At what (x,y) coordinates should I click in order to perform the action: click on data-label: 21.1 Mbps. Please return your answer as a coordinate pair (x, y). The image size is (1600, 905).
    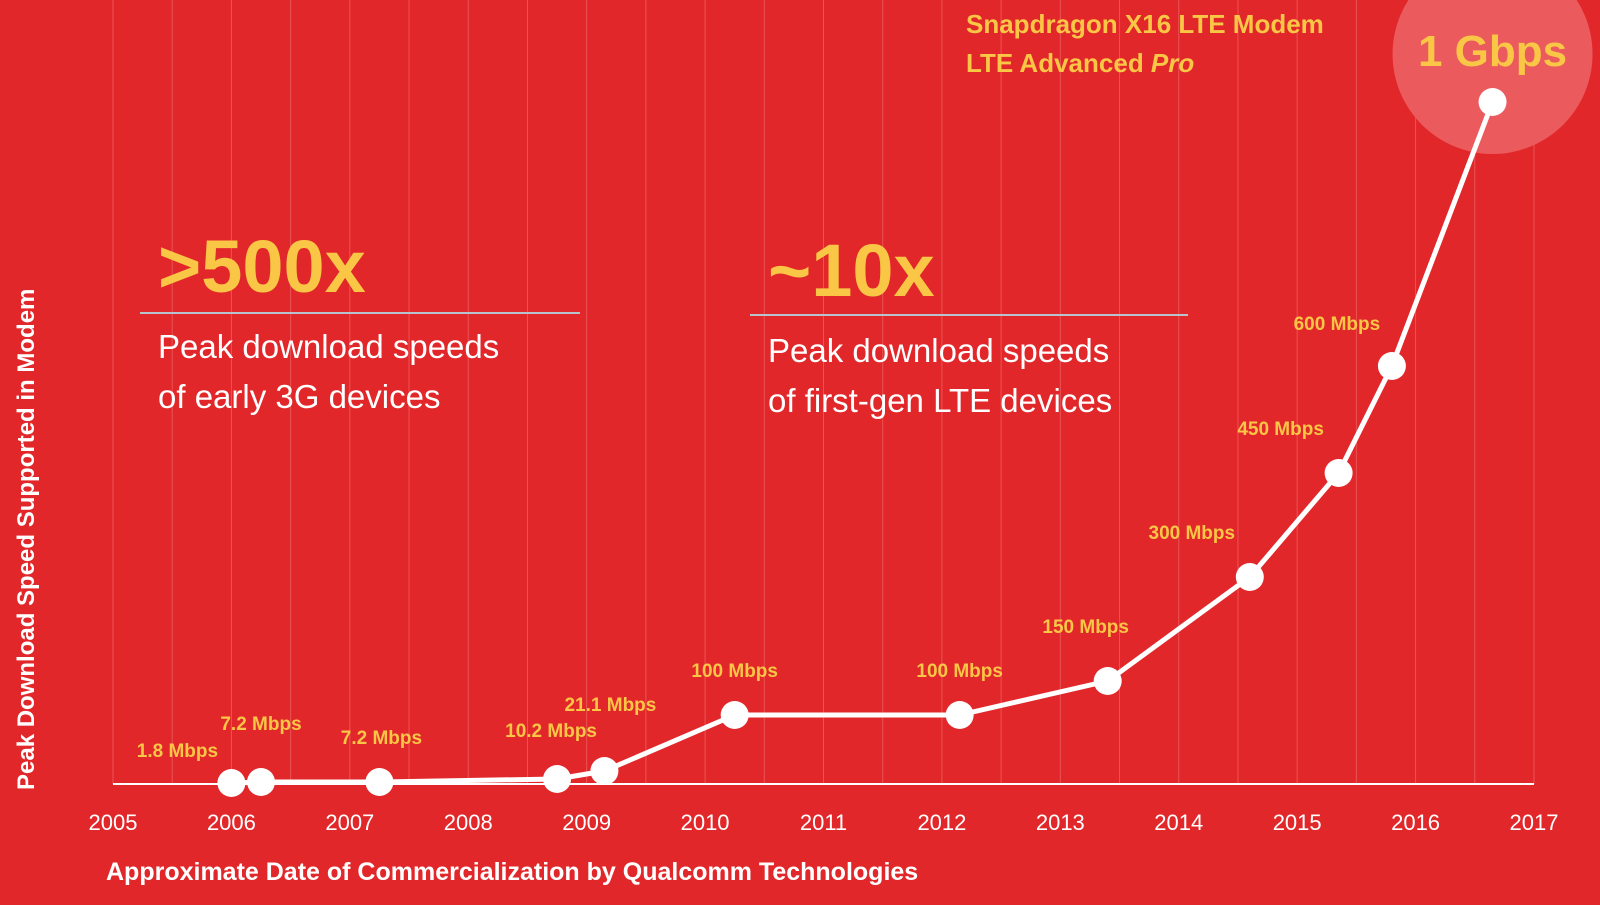
    Looking at the image, I should click on (610, 705).